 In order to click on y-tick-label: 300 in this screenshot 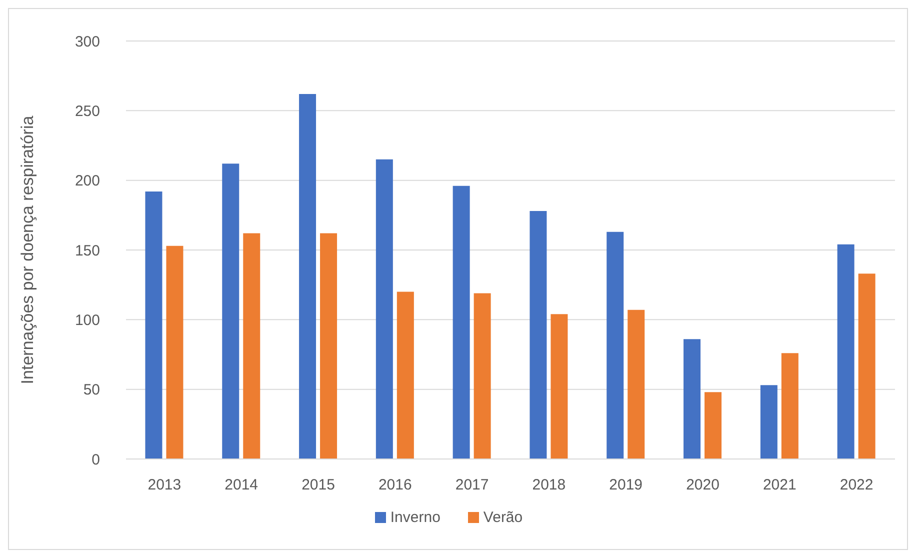, I will do `click(87, 41)`.